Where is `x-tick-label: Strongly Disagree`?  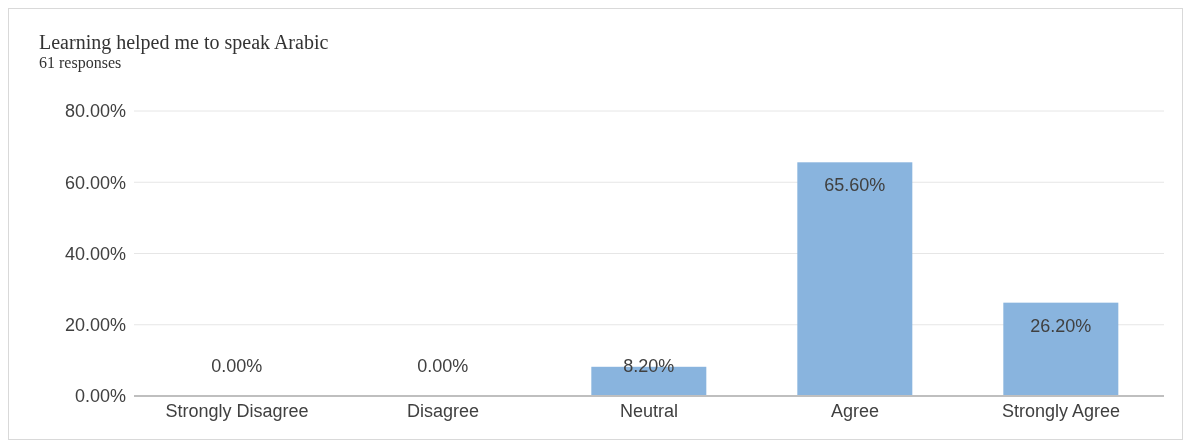
x-tick-label: Strongly Disagree is located at coordinates (237, 410).